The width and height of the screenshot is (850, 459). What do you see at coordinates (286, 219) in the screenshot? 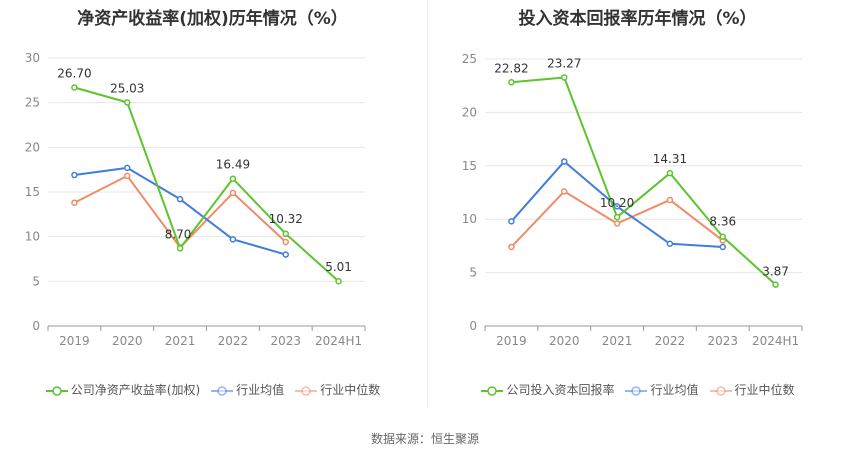
I see `data-label: 10.32` at bounding box center [286, 219].